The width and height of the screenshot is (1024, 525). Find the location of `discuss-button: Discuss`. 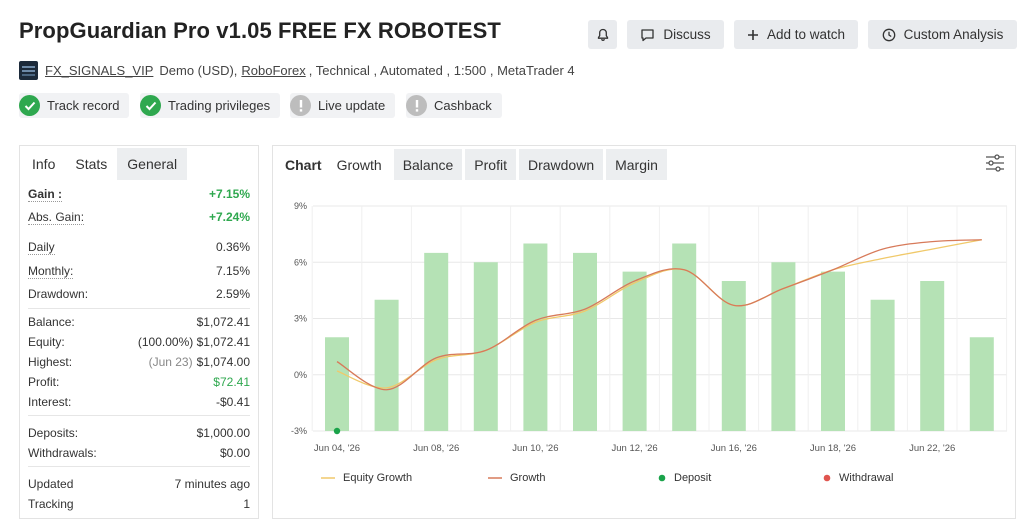

discuss-button: Discuss is located at coordinates (675, 34).